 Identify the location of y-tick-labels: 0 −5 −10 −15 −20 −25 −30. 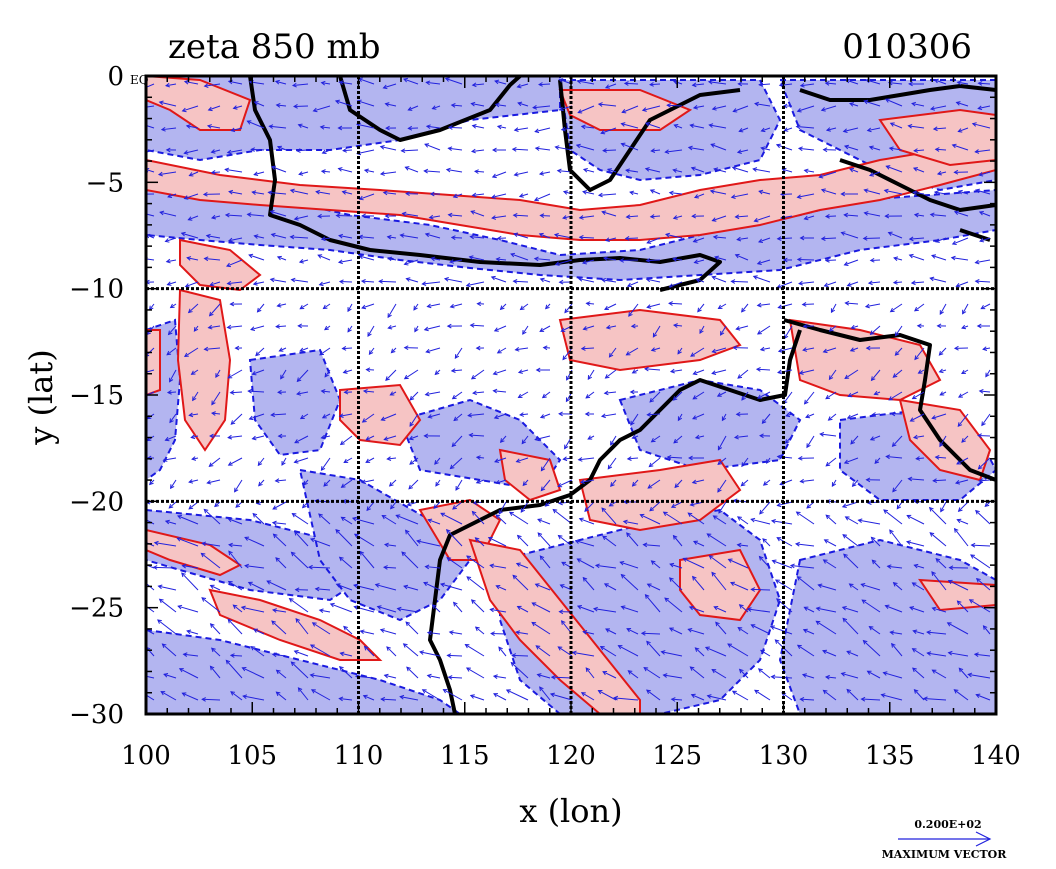
(96, 396).